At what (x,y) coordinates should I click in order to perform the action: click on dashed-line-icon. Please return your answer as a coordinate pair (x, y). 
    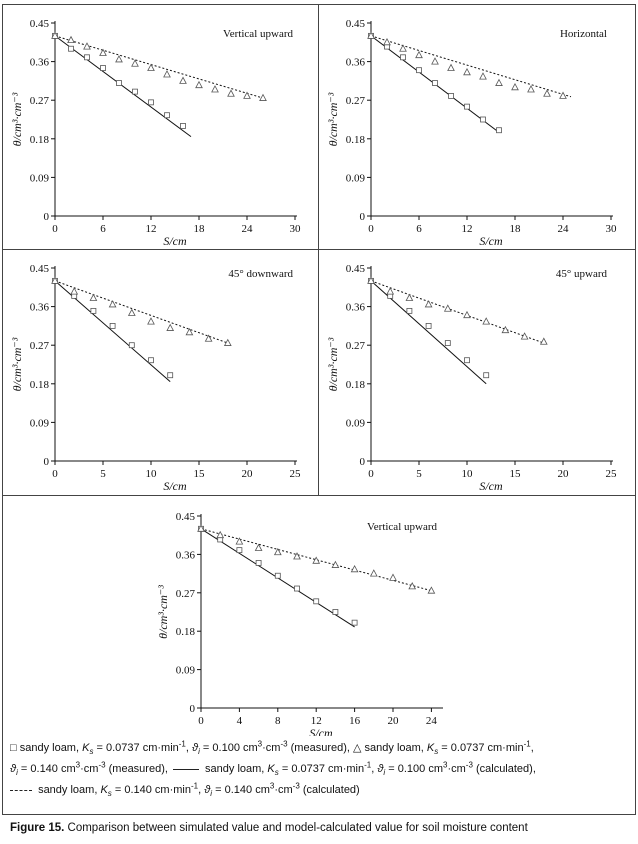
    Looking at the image, I should click on (21, 790).